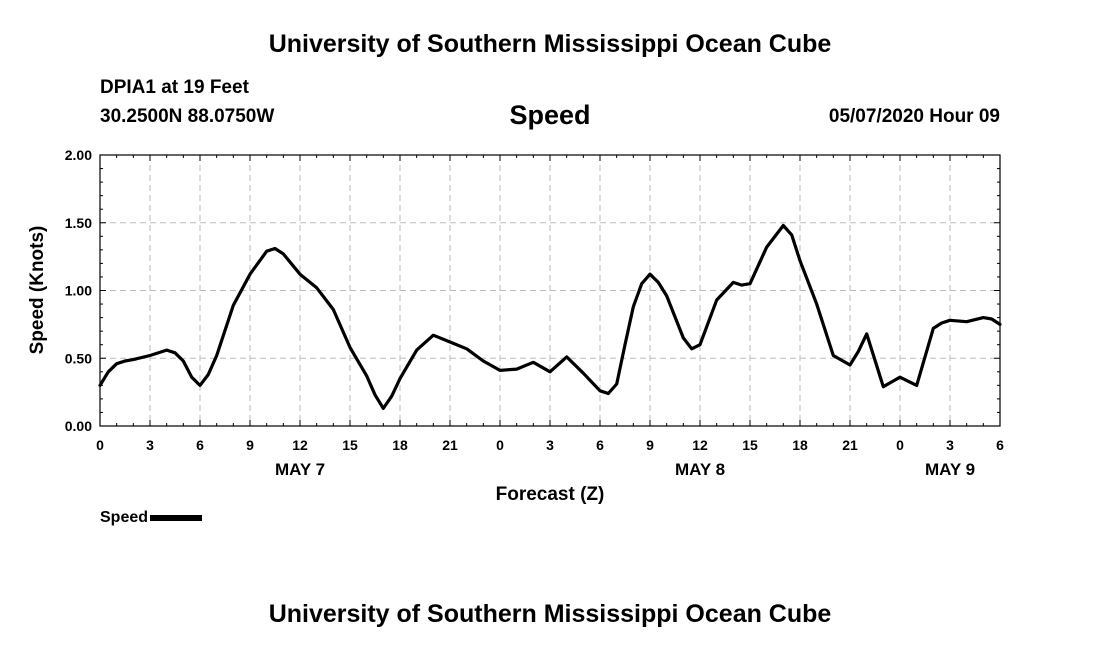 The height and width of the screenshot is (650, 1100). What do you see at coordinates (78, 426) in the screenshot?
I see `y-tick-label: 0.00` at bounding box center [78, 426].